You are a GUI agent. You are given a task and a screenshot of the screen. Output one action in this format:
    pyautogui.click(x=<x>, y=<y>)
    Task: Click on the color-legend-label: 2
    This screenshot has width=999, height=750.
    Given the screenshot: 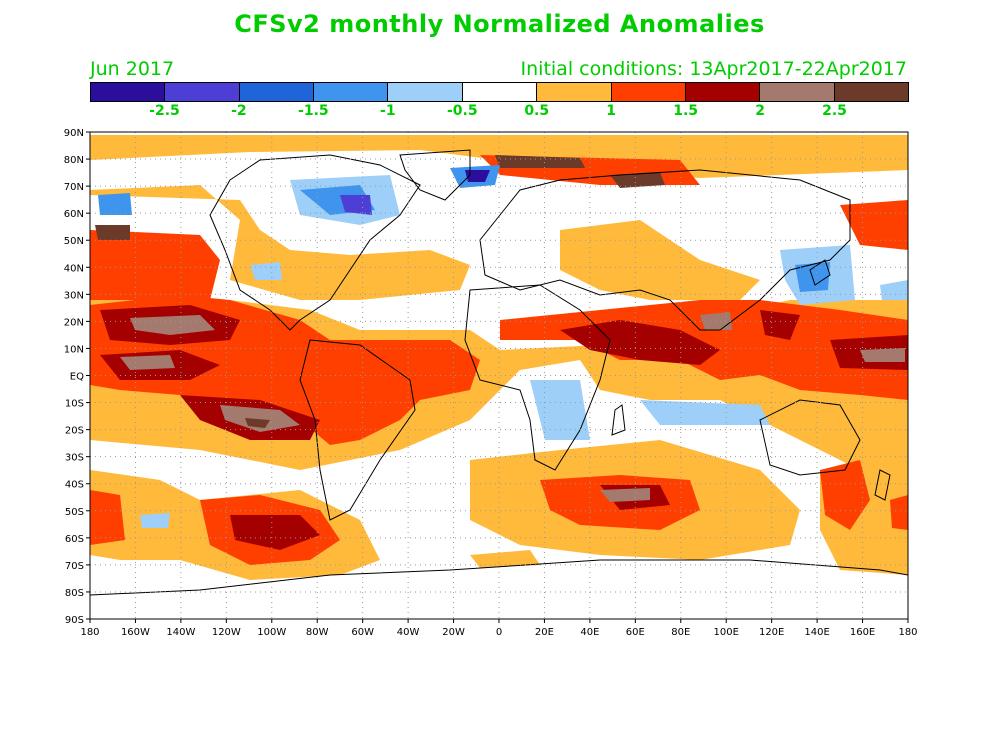 What is the action you would take?
    pyautogui.click(x=760, y=111)
    